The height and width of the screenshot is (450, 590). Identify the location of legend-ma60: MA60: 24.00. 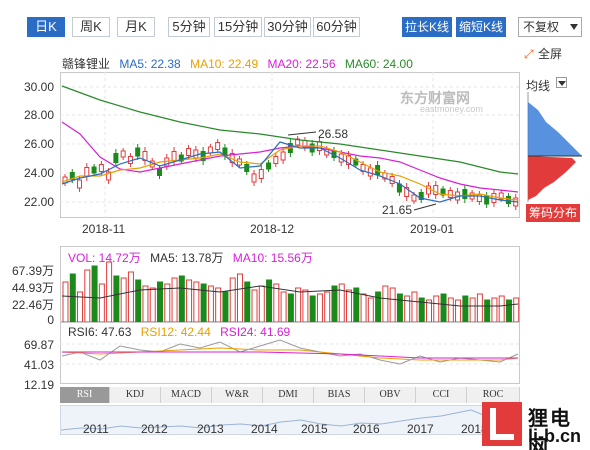
(378, 64).